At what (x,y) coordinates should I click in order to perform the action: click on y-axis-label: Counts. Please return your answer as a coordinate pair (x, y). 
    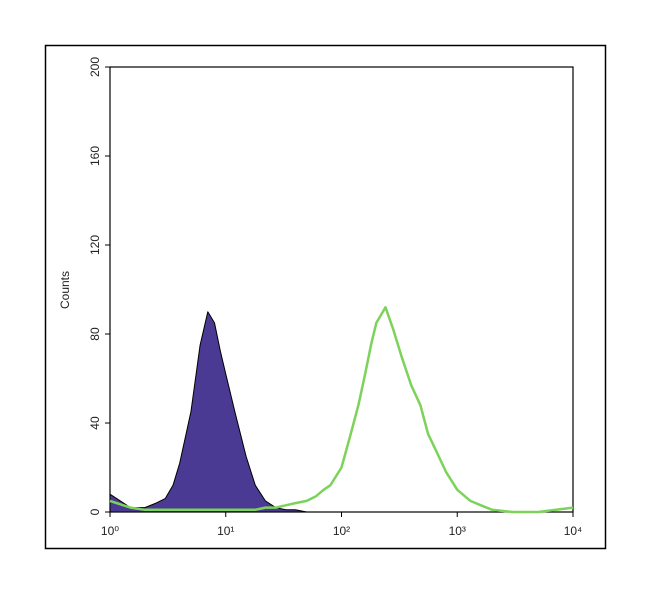
    Looking at the image, I should click on (65, 290).